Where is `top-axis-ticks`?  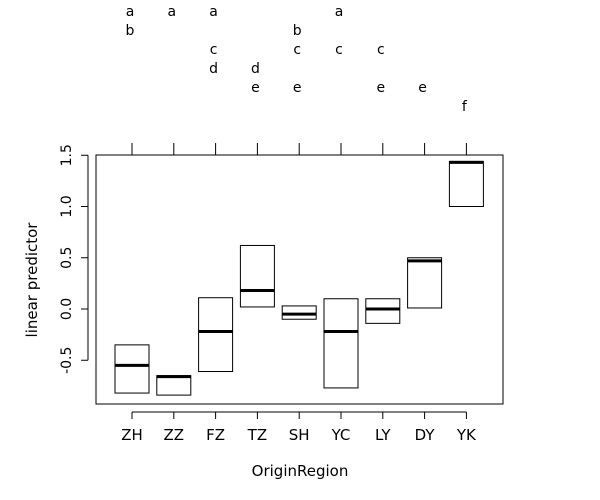 top-axis-ticks is located at coordinates (299, 149).